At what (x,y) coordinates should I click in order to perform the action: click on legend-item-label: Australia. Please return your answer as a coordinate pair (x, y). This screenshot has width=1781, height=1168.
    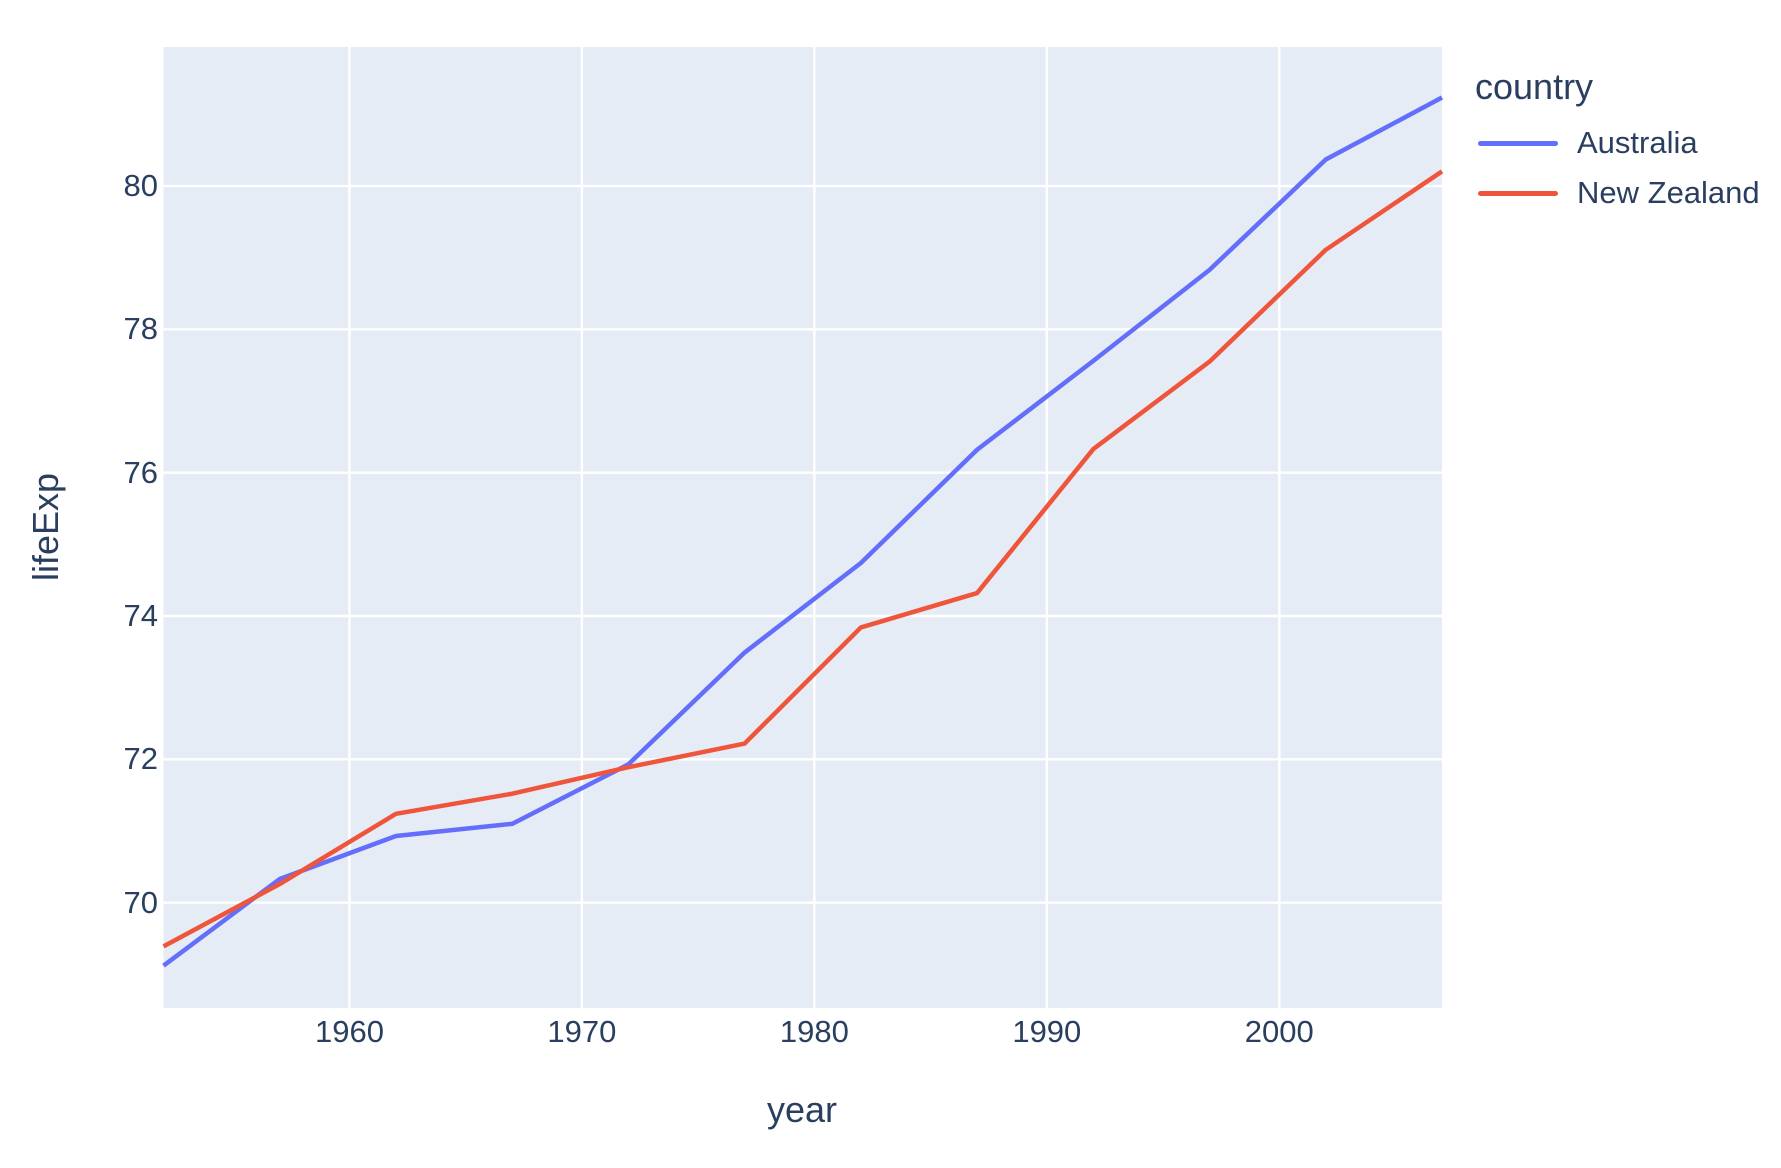
    Looking at the image, I should click on (1637, 142).